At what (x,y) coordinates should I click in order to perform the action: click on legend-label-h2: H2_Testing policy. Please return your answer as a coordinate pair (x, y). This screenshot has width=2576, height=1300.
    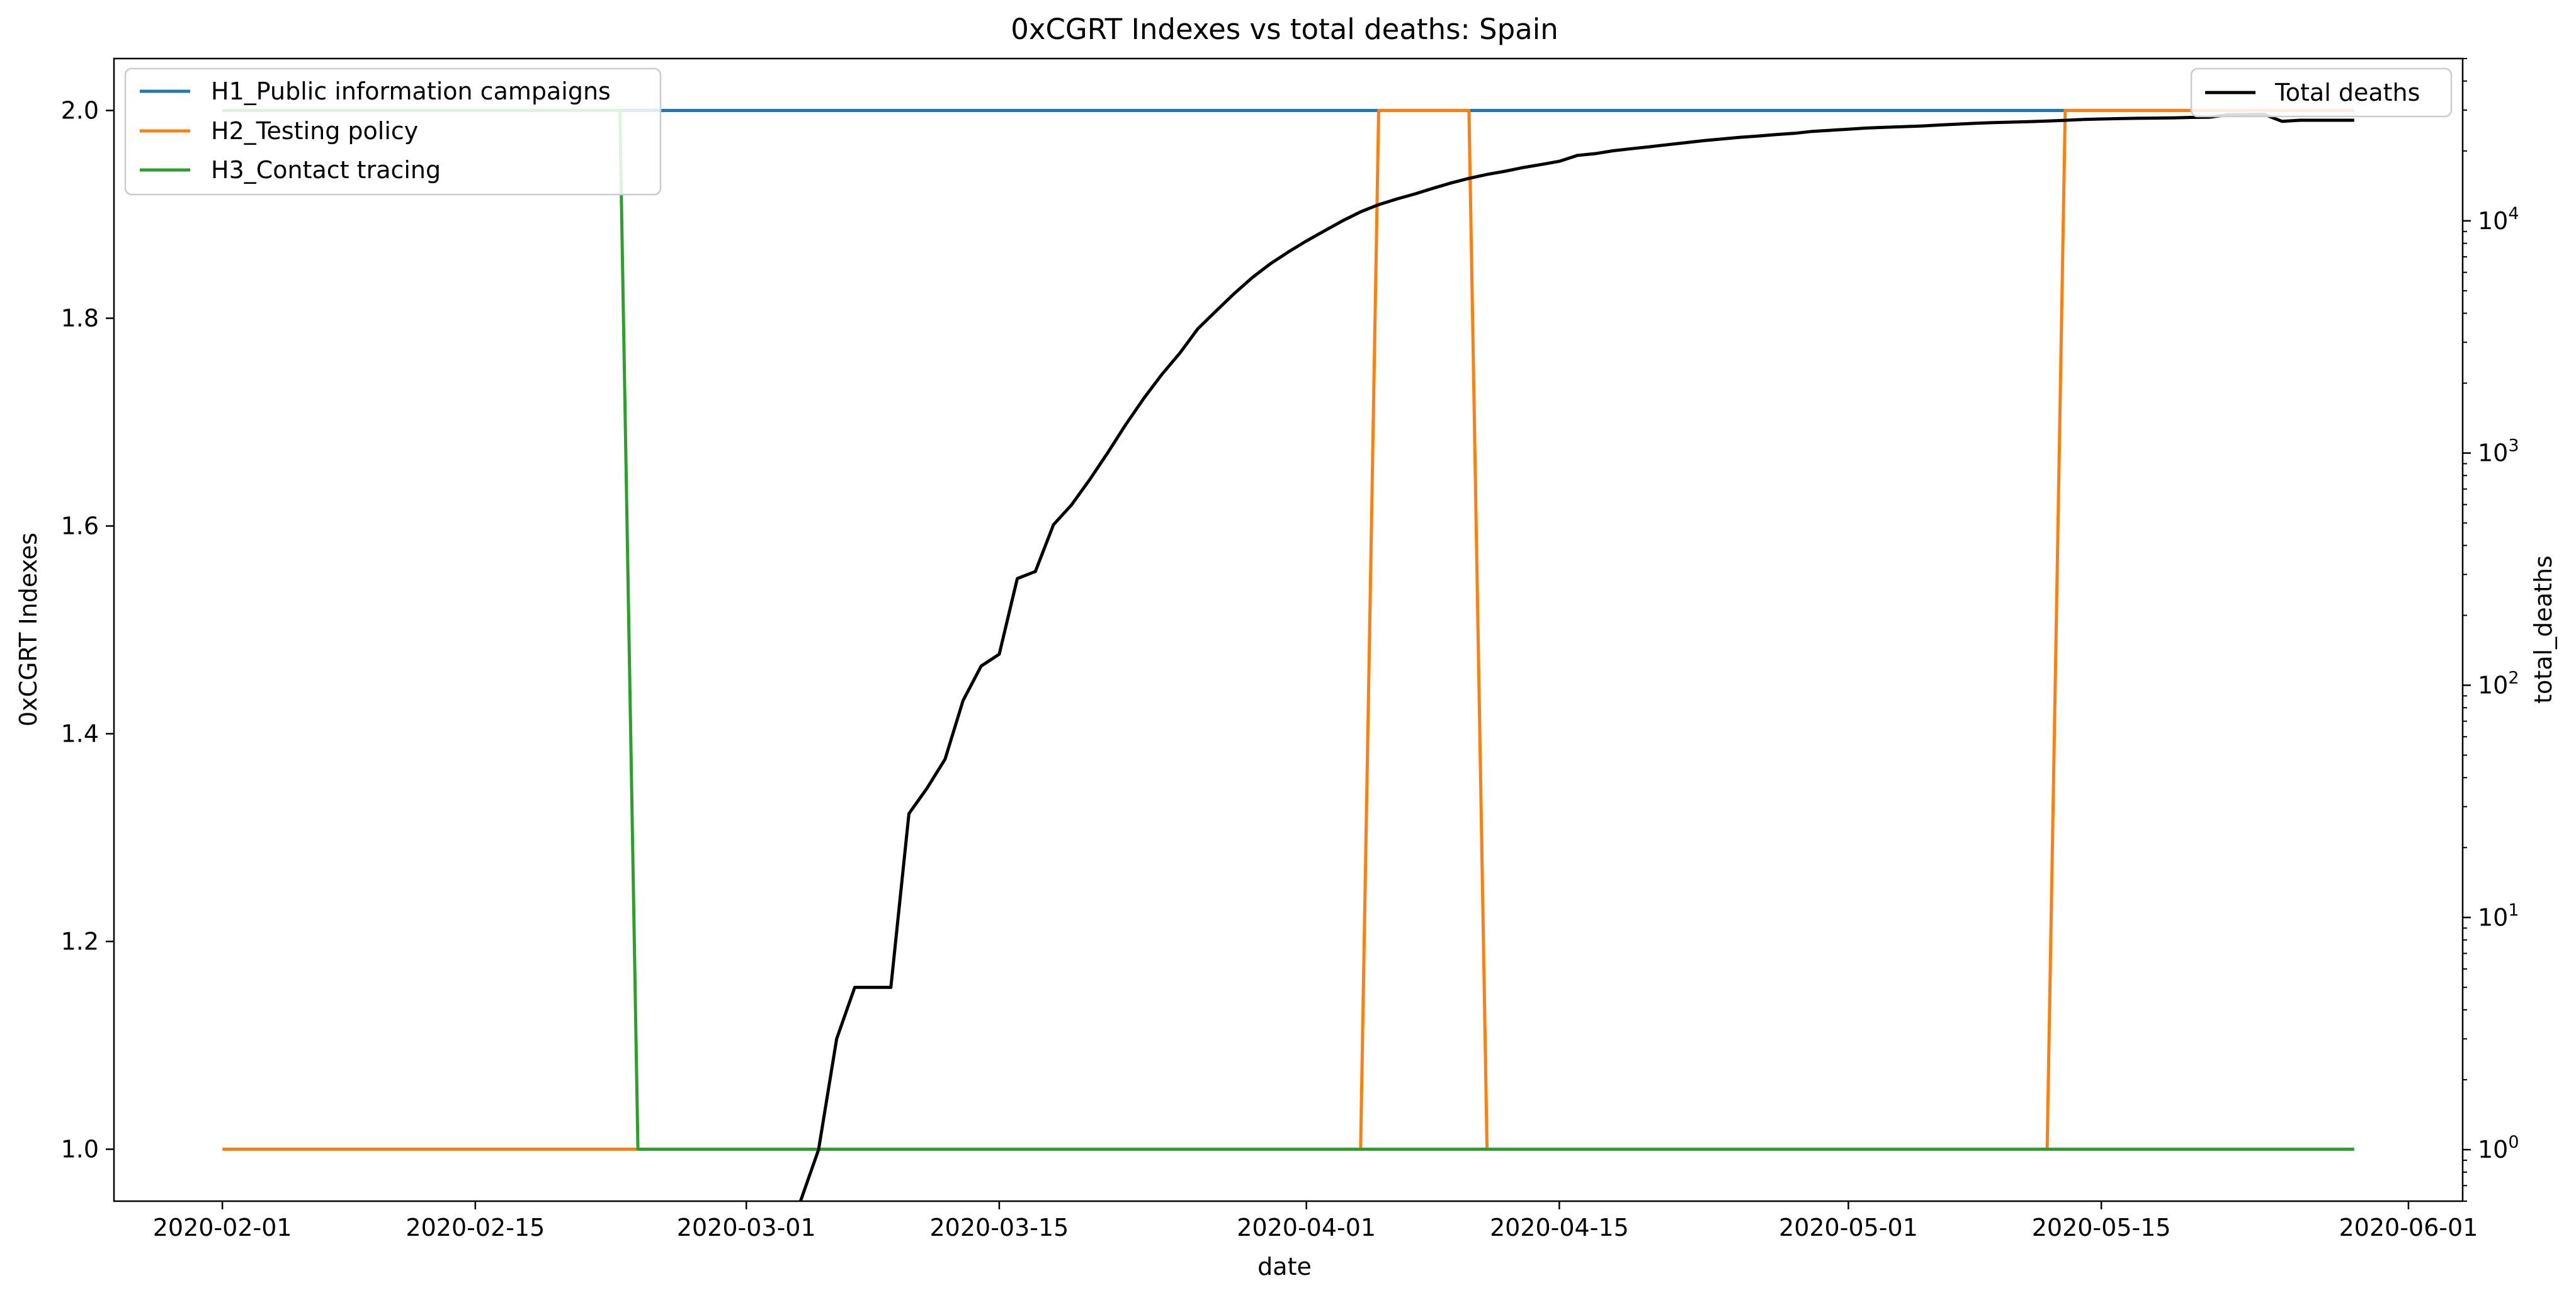
    Looking at the image, I should click on (314, 131).